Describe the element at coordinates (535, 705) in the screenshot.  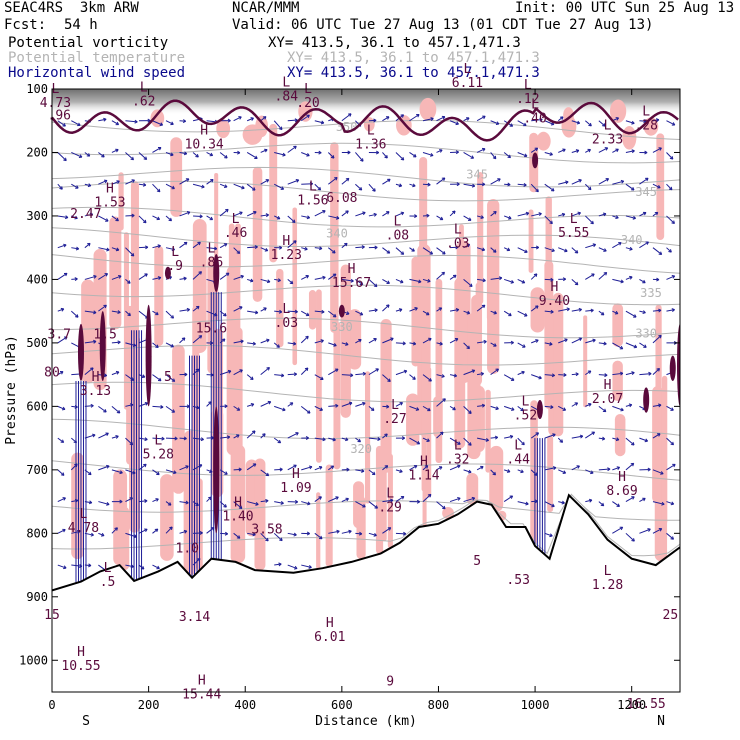
I see `x-tick-label: 1000` at that location.